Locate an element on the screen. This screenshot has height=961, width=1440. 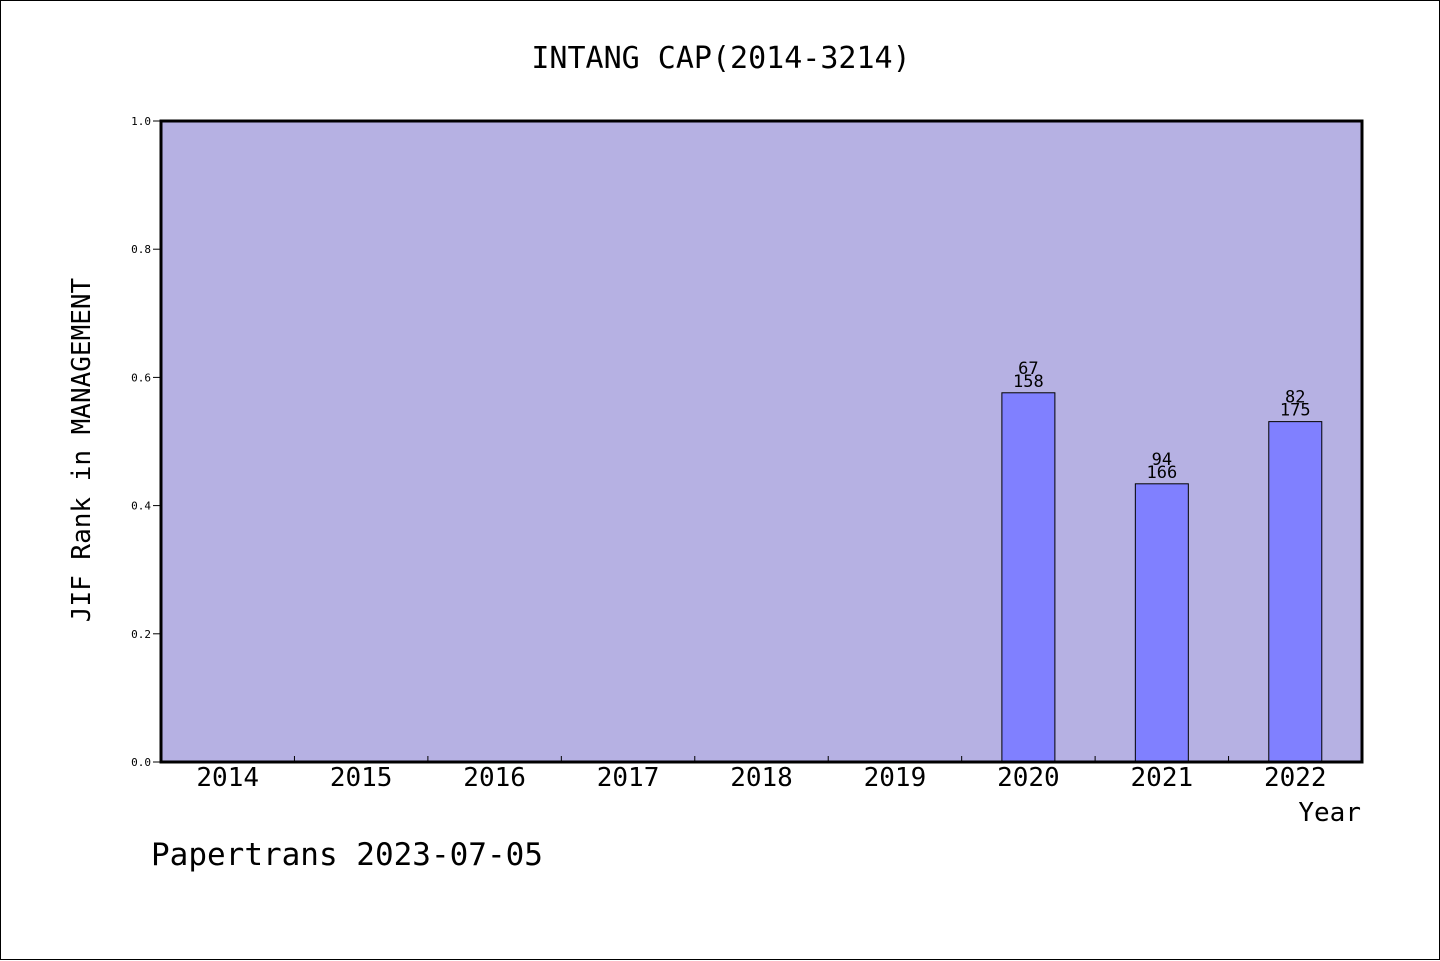
x-tick-label: 2018 is located at coordinates (761, 778).